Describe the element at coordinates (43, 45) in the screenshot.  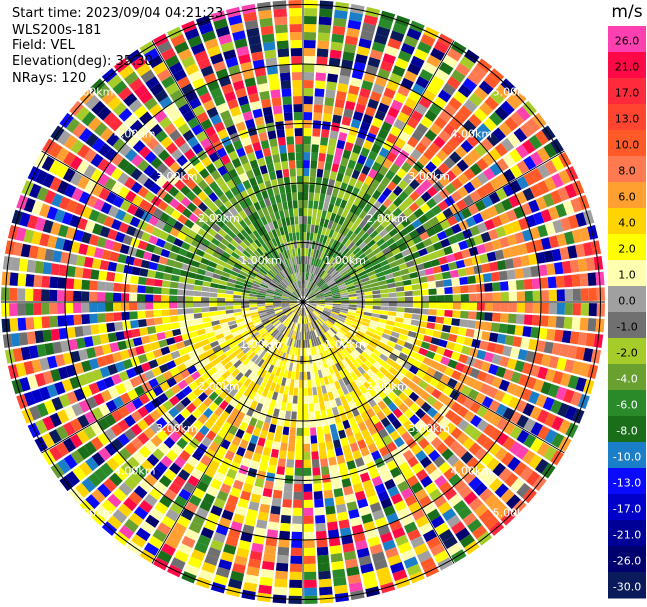
I see `field-label: Field: VEL` at that location.